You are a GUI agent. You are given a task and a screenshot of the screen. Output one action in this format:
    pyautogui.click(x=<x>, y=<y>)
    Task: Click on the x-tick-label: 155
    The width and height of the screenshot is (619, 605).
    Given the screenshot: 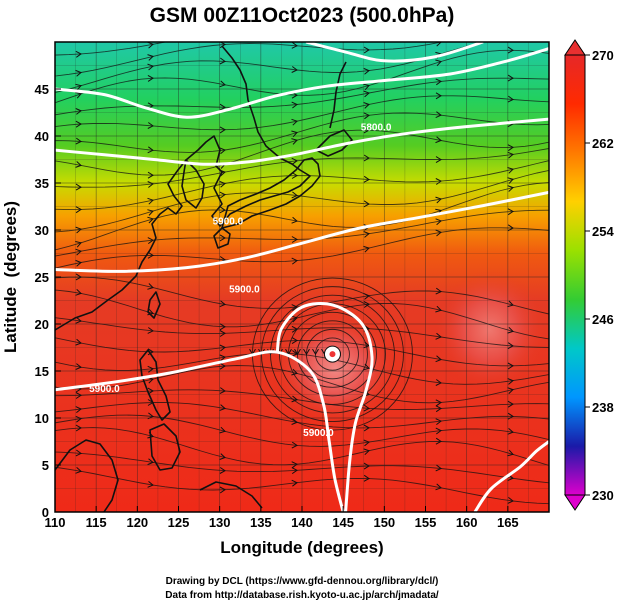 What is the action you would take?
    pyautogui.click(x=426, y=522)
    